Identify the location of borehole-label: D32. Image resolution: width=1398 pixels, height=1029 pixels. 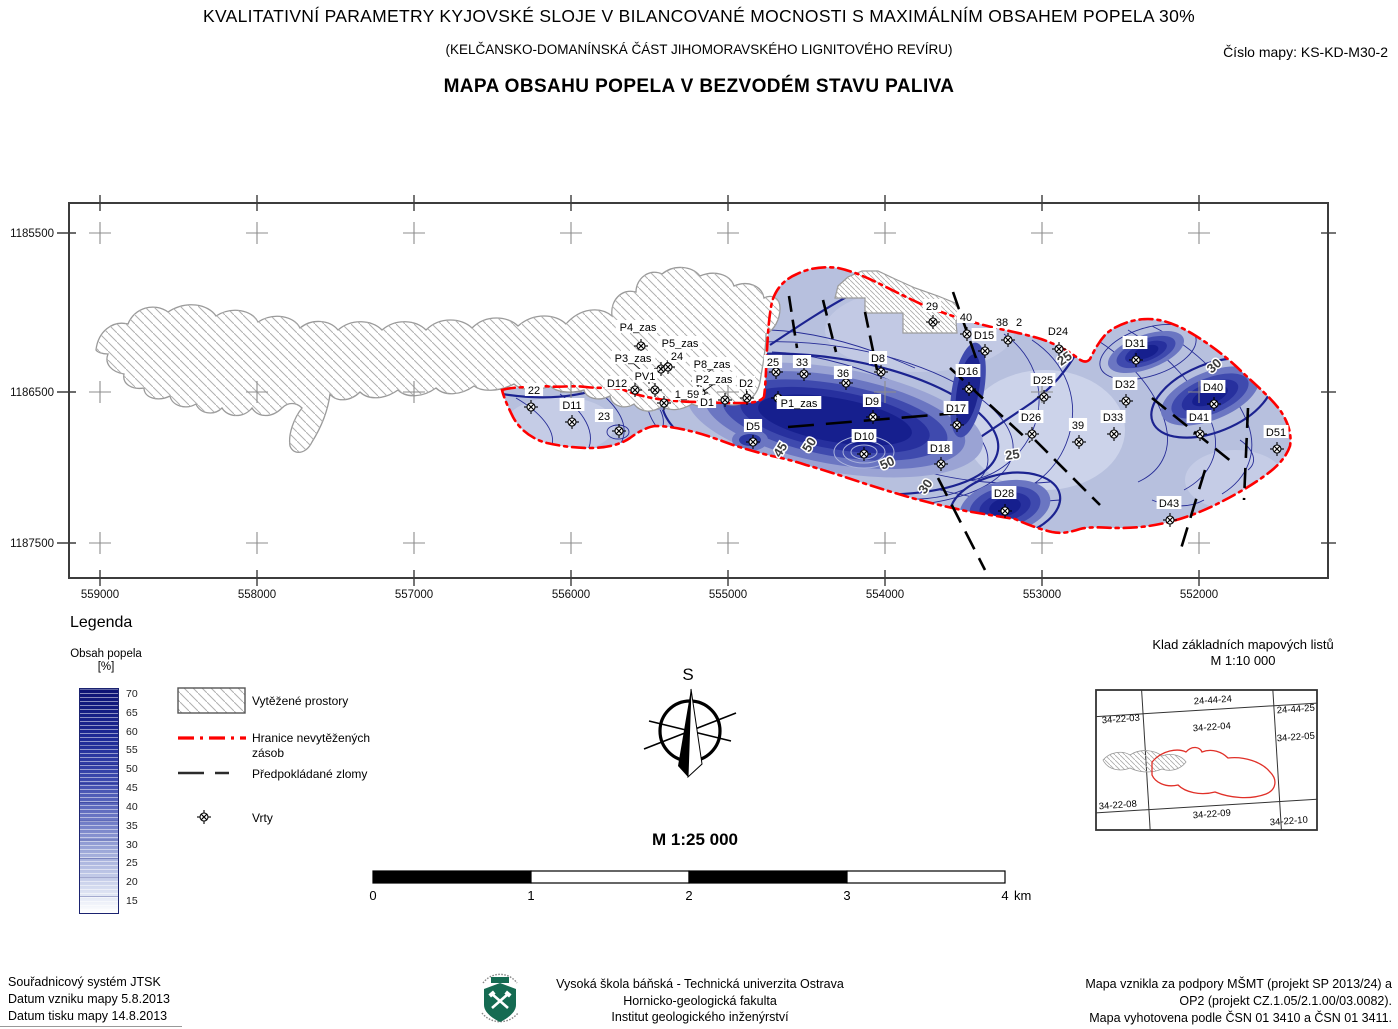
(1125, 385).